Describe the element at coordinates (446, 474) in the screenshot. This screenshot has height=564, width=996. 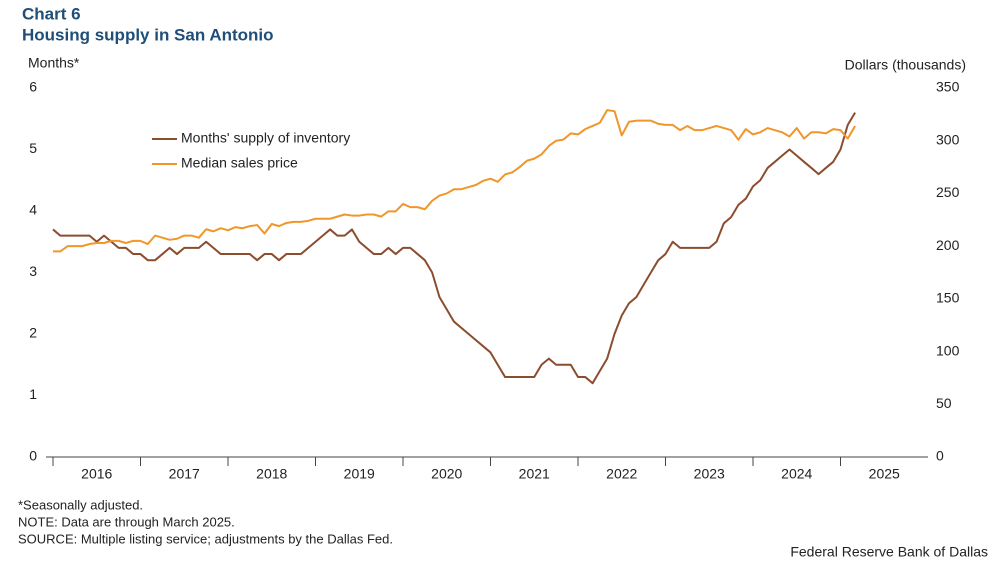
I see `x-tick-label: 2020` at that location.